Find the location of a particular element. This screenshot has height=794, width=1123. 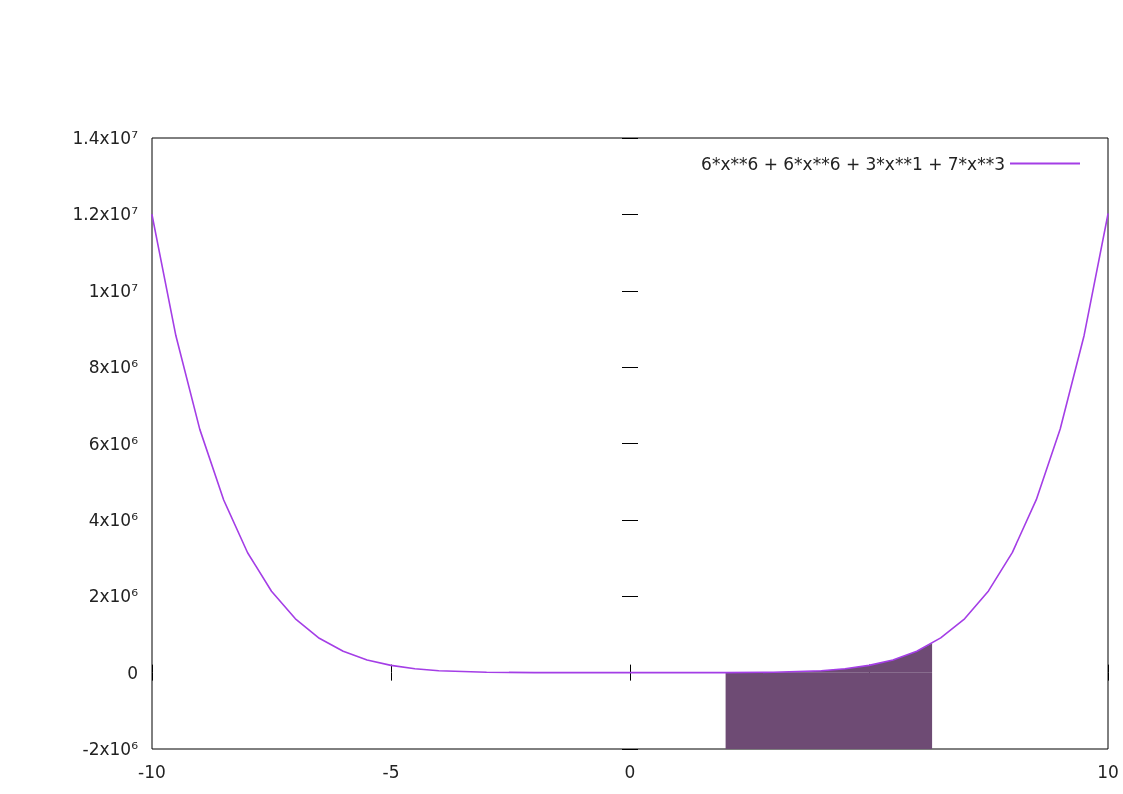

y-tick-label: 1.4x10⁷ is located at coordinates (105, 138).